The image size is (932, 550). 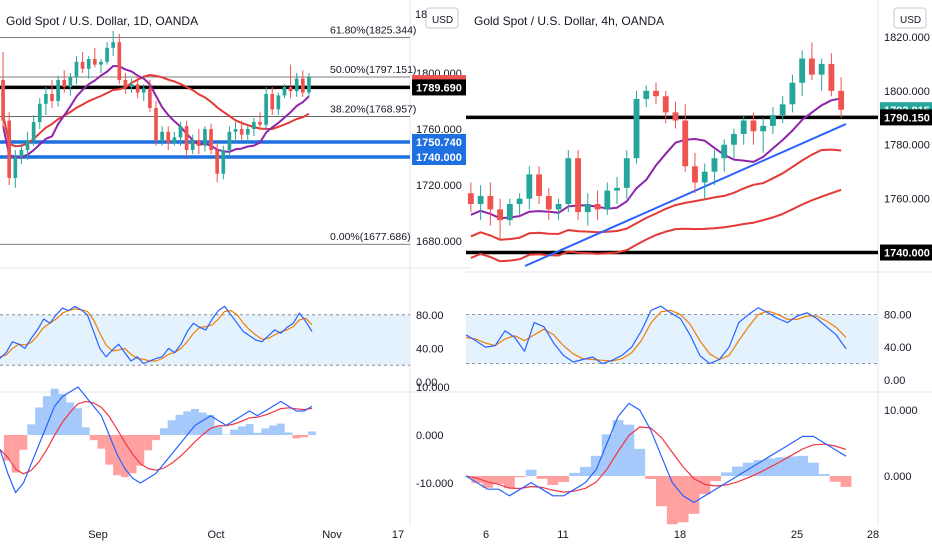 What do you see at coordinates (373, 70) in the screenshot?
I see `fib-level-label: 50.00%(1797.151)` at bounding box center [373, 70].